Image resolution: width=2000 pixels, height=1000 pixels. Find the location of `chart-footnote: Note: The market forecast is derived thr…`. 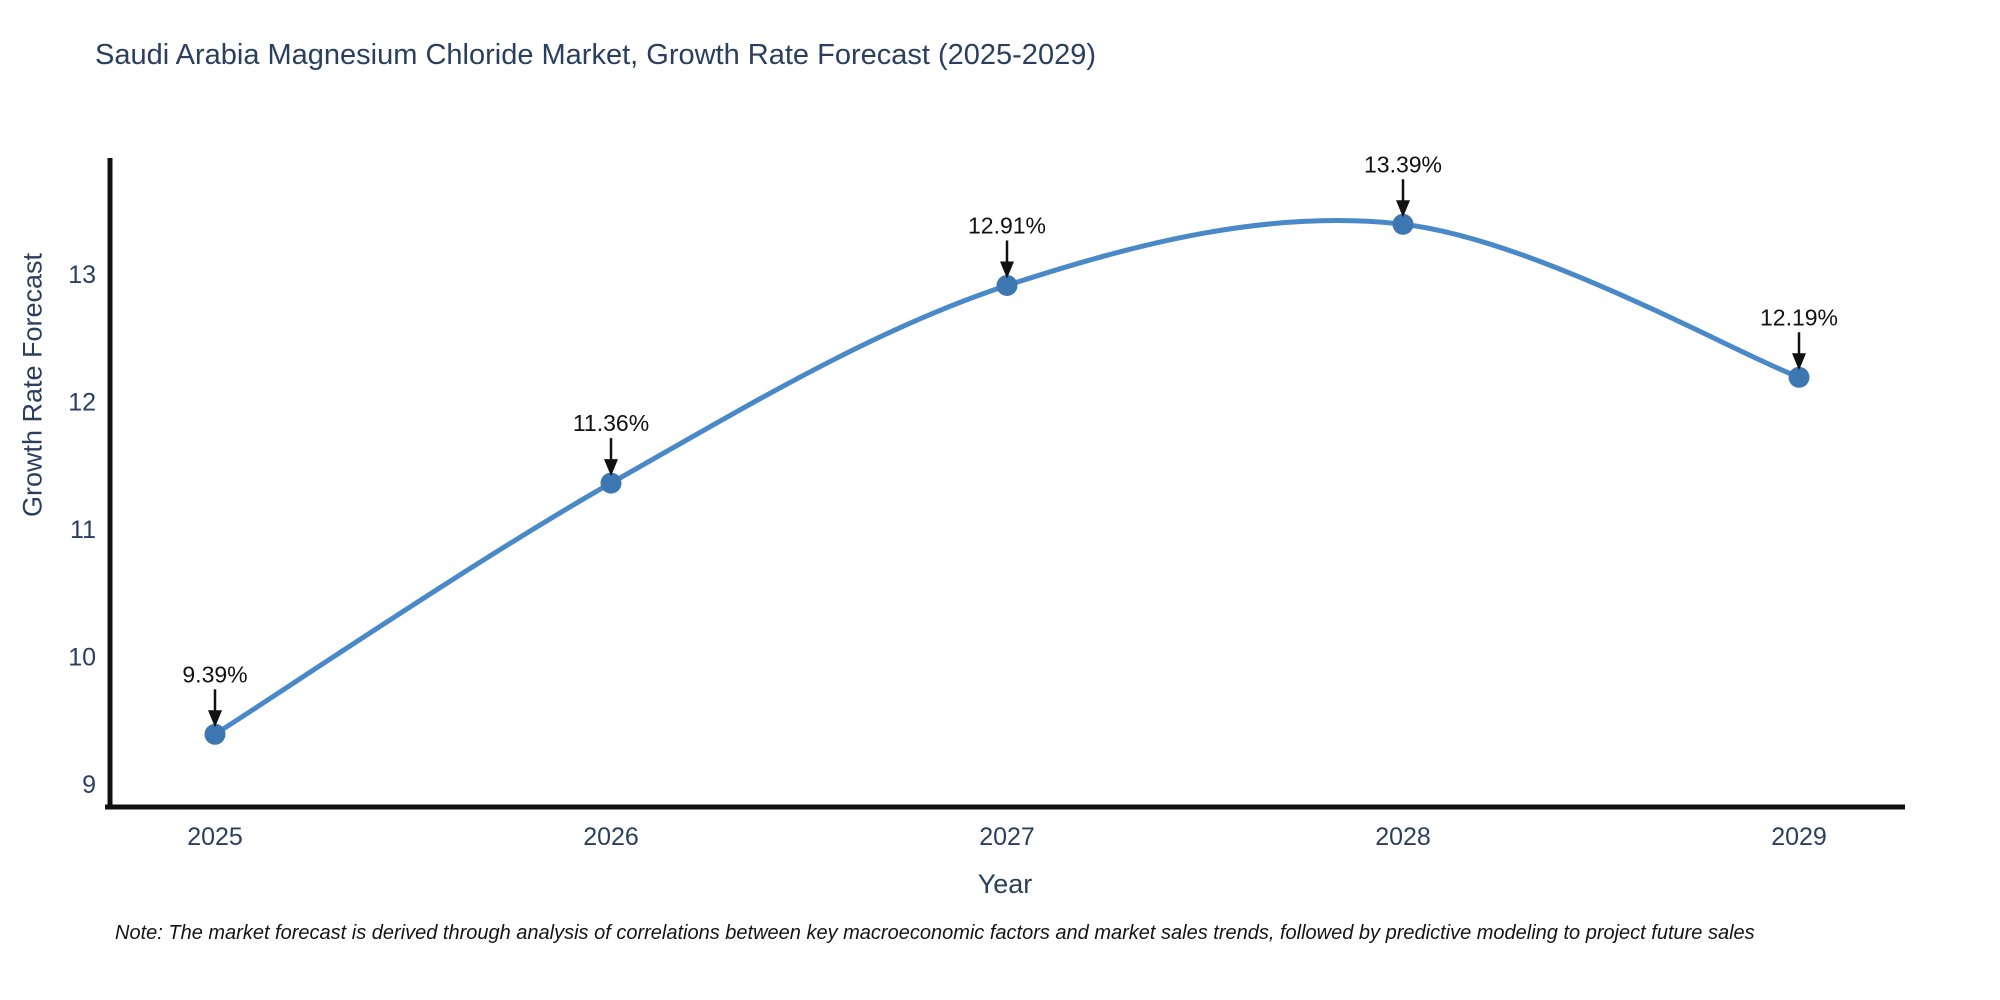

chart-footnote: Note: The market forecast is derived thr… is located at coordinates (935, 933).